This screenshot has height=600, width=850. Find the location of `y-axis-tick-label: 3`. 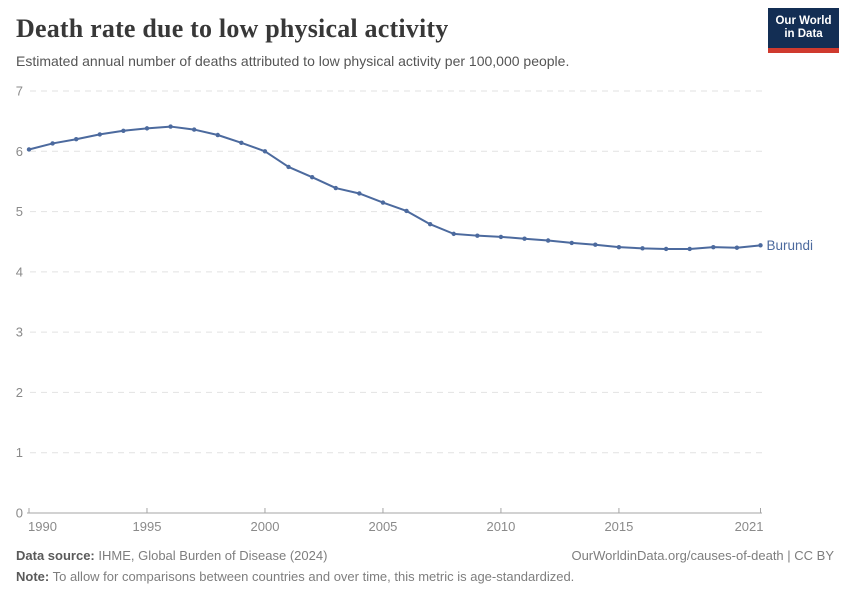

y-axis-tick-label: 3 is located at coordinates (19, 332).